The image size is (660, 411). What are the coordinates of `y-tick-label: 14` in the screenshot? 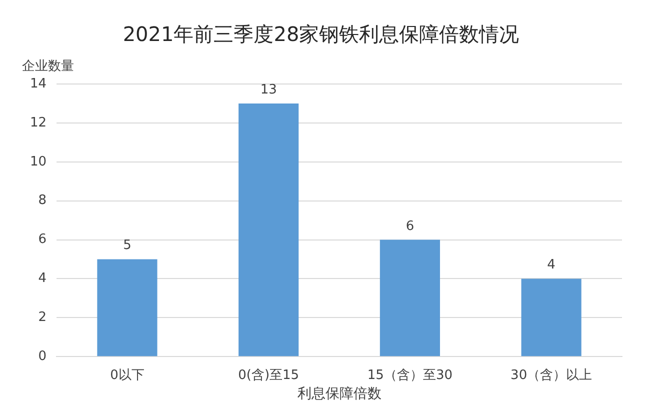 It's located at (38, 84).